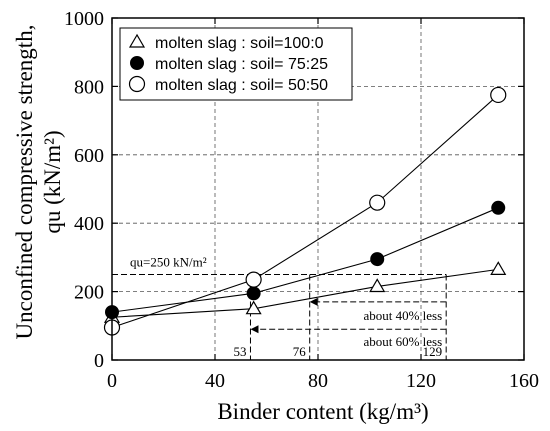 The height and width of the screenshot is (431, 550). I want to click on y-tick-label: 1000, so click(84, 19).